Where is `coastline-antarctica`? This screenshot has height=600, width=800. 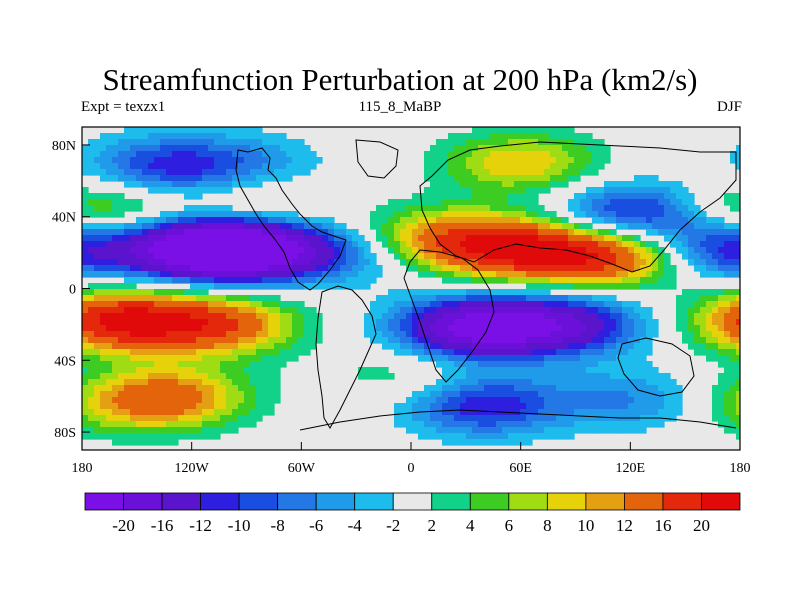
coastline-antarctica is located at coordinates (518, 420).